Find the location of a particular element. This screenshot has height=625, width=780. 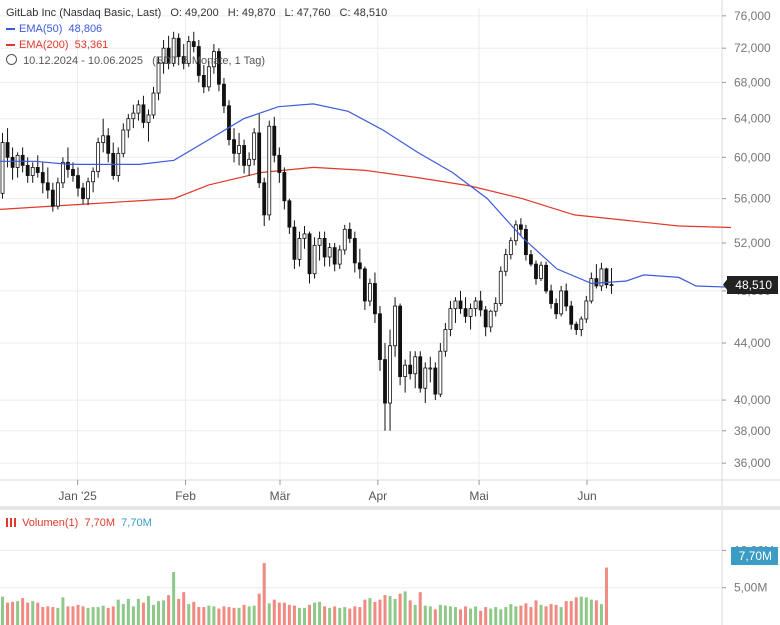

last-volume-tag: 7,70M is located at coordinates (754, 556).